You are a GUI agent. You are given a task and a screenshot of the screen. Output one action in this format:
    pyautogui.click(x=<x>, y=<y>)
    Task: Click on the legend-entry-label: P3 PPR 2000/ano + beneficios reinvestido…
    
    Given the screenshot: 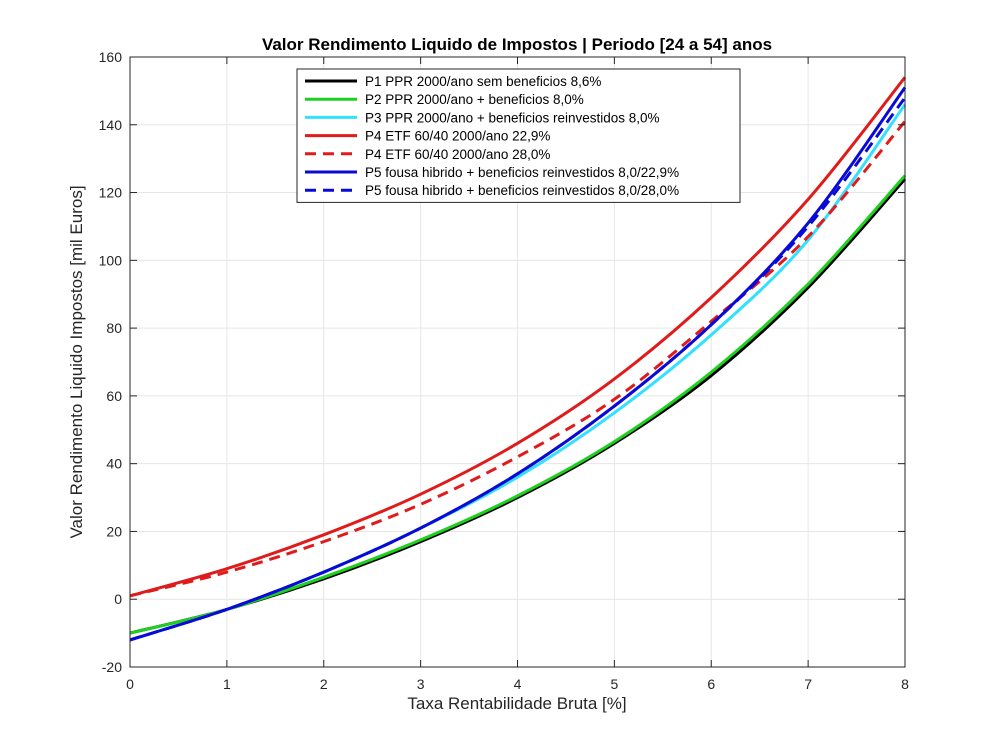 What is the action you would take?
    pyautogui.click(x=512, y=117)
    